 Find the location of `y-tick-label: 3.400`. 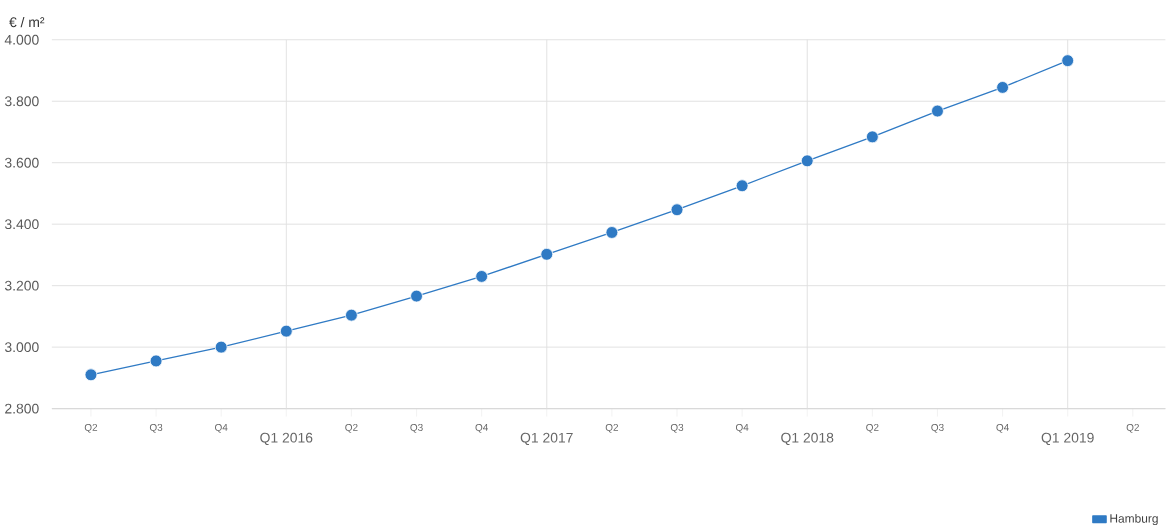

y-tick-label: 3.400 is located at coordinates (21, 224).